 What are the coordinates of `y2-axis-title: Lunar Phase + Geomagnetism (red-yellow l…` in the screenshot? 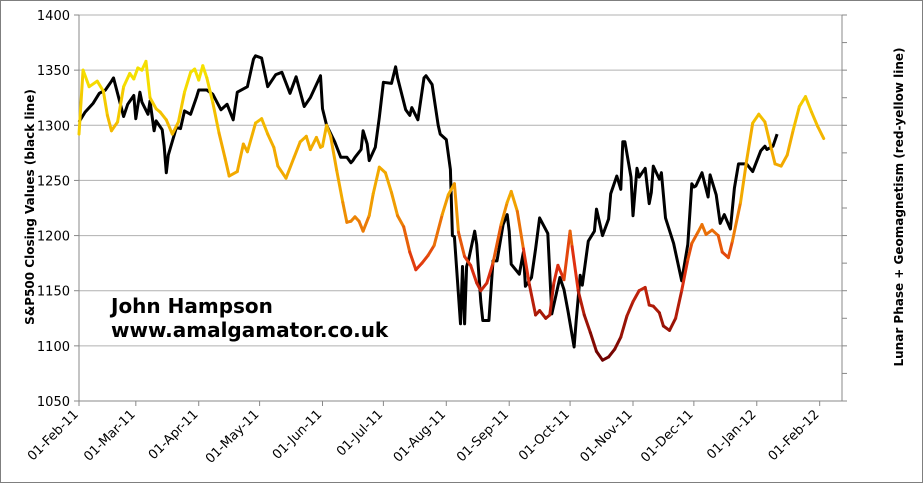 It's located at (899, 206).